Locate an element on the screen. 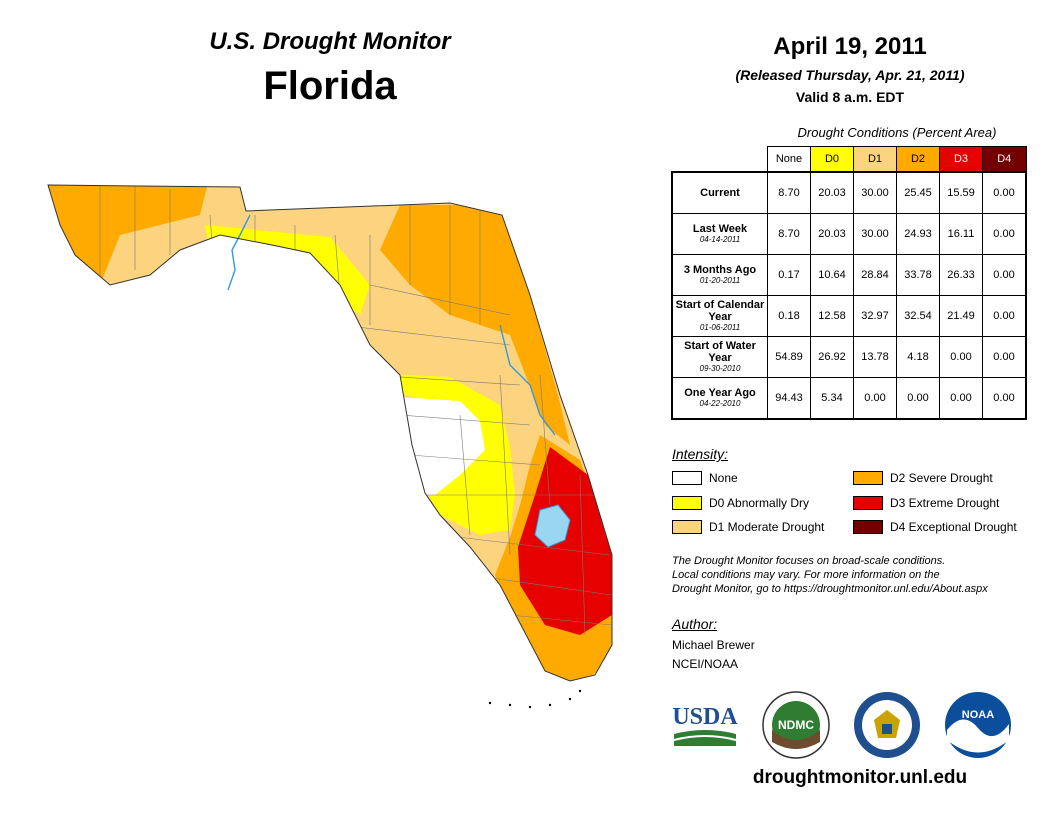 This screenshot has width=1056, height=816. table-row: Current 8.70 20.03 30.00 25.45 15.59 0.00 is located at coordinates (849, 192).